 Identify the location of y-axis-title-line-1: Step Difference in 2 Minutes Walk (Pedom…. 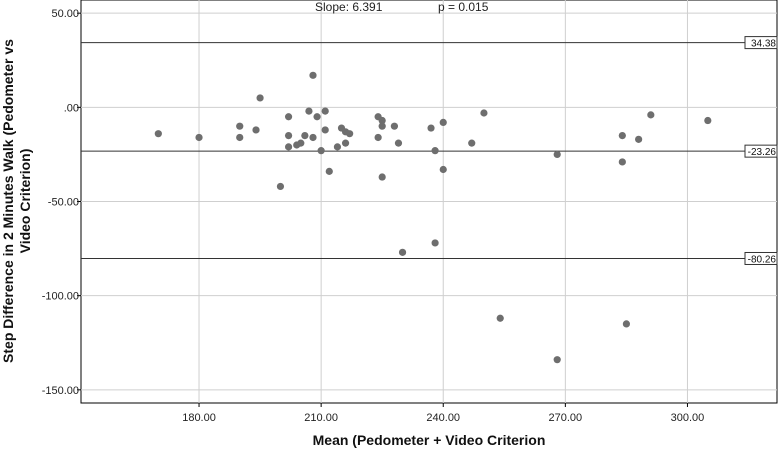
(8, 201).